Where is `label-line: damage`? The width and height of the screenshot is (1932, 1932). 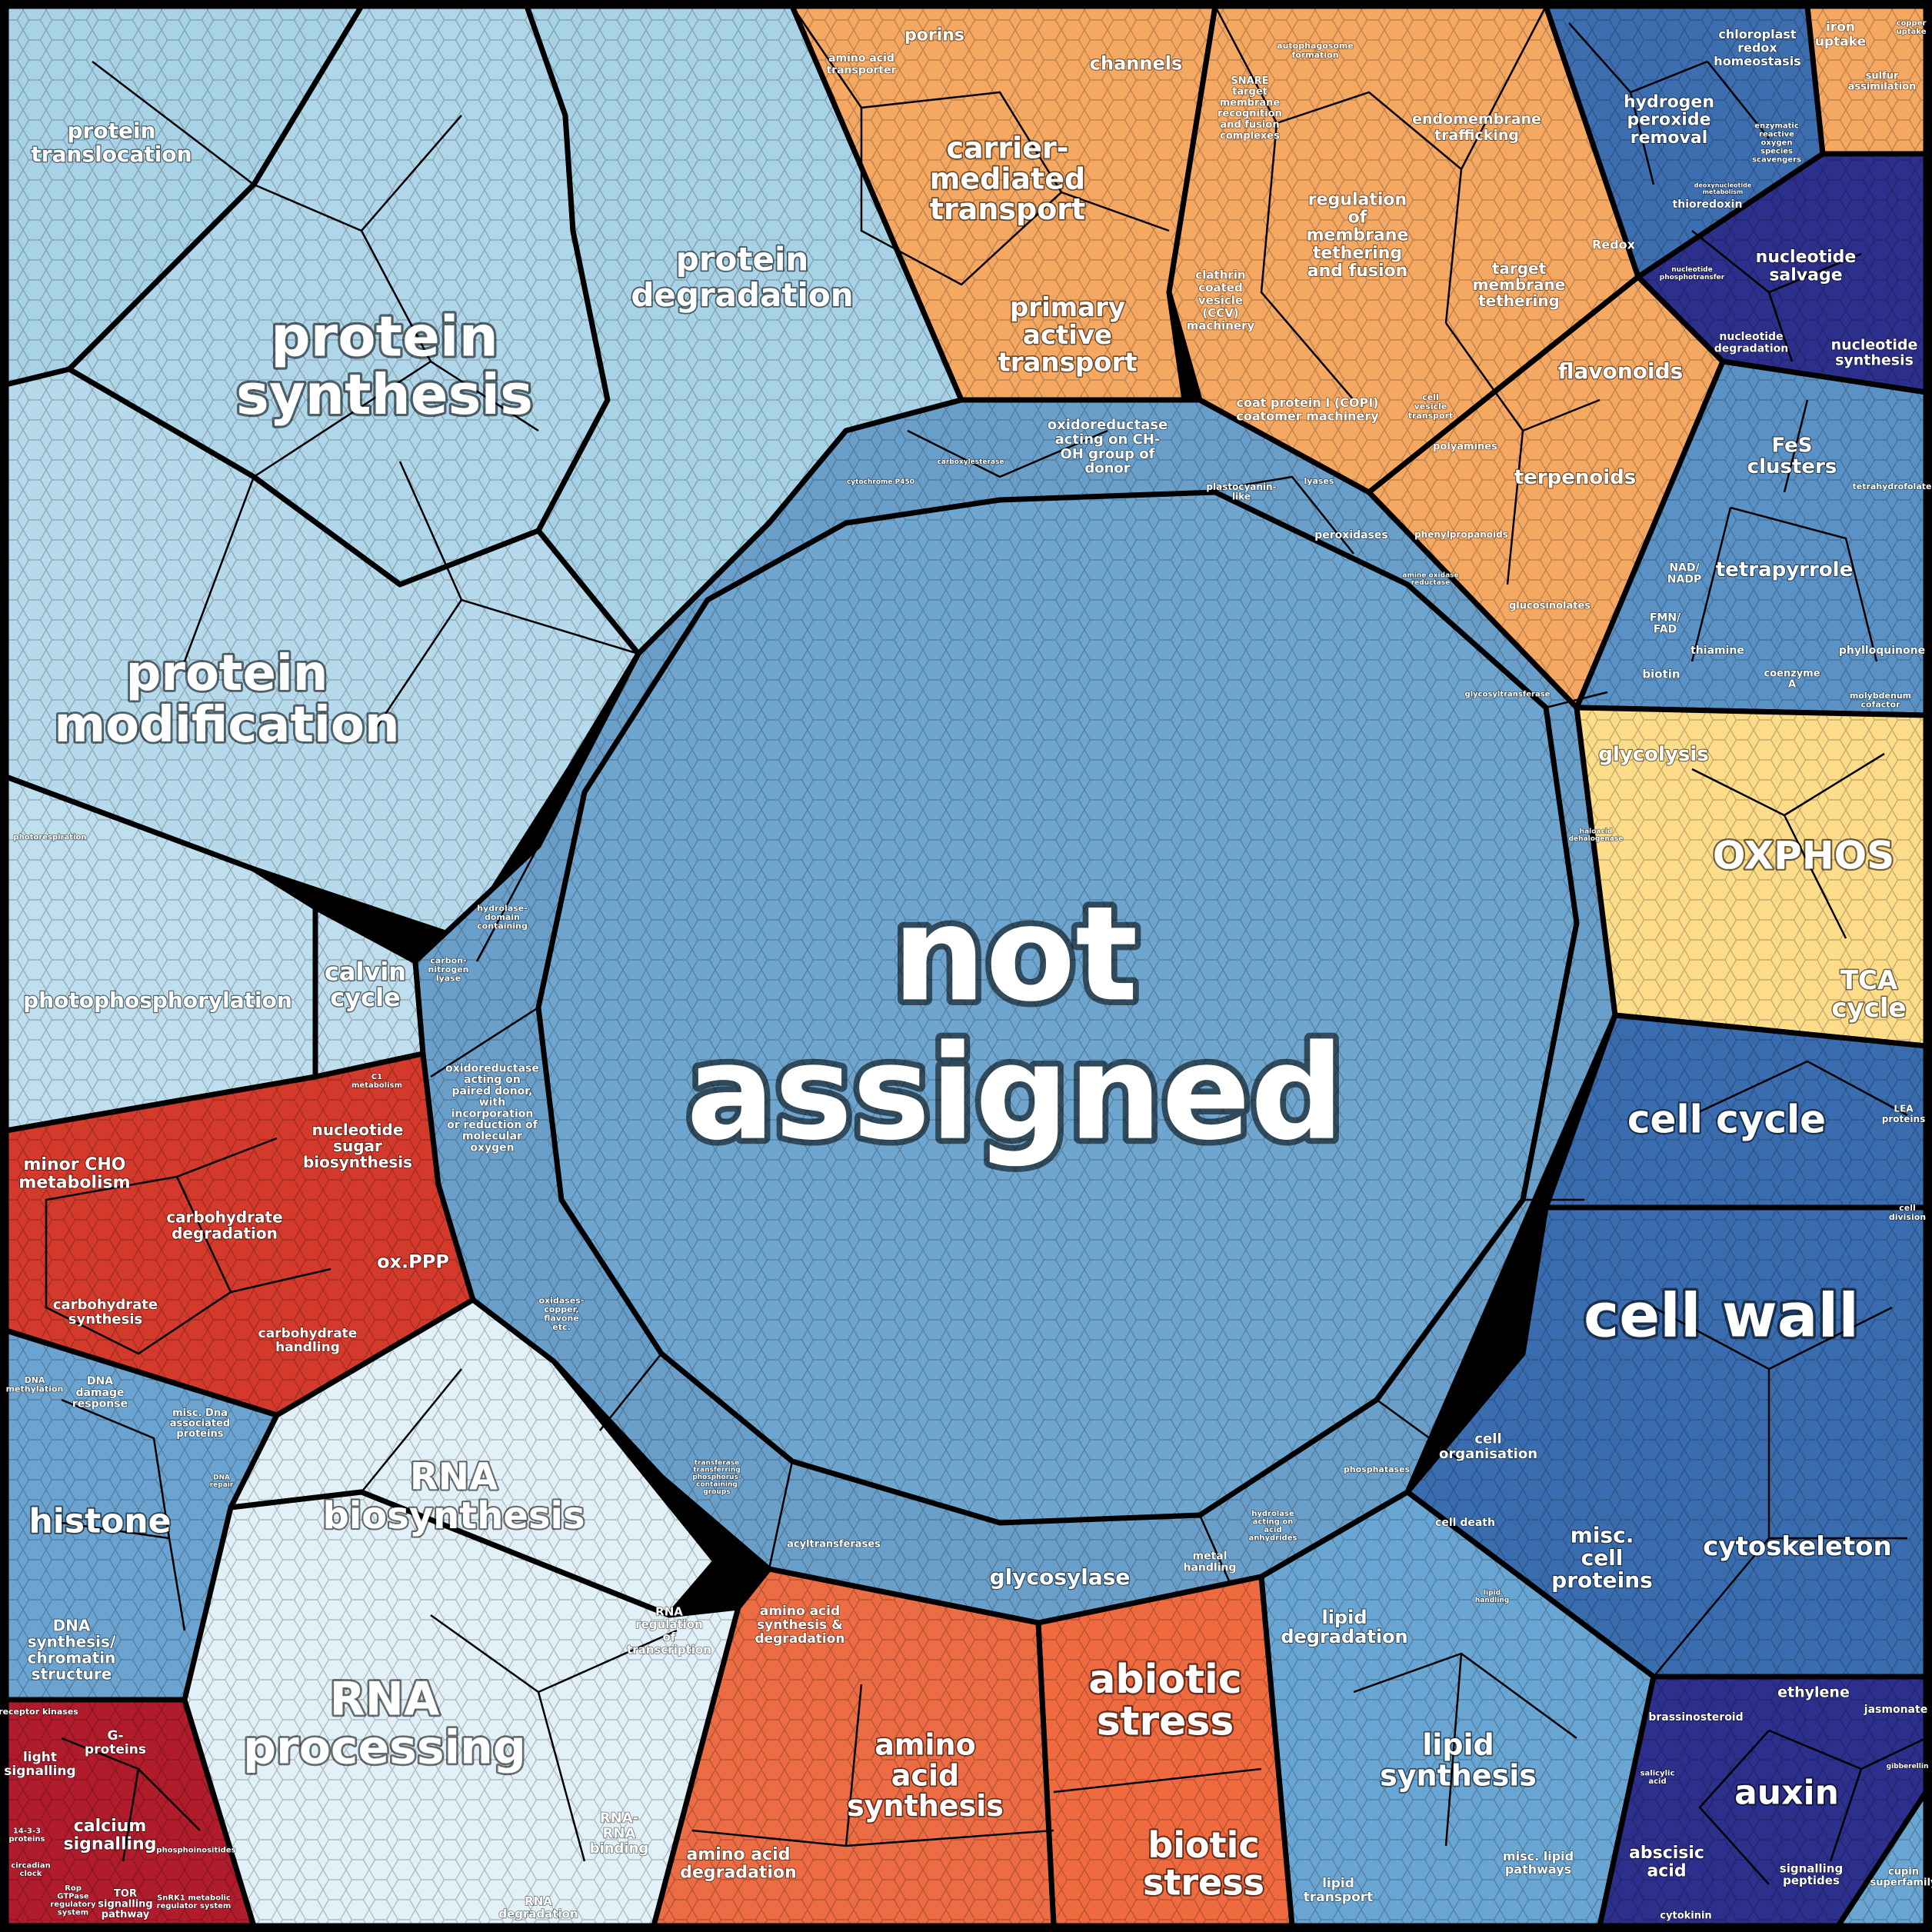
label-line: damage is located at coordinates (99, 1393).